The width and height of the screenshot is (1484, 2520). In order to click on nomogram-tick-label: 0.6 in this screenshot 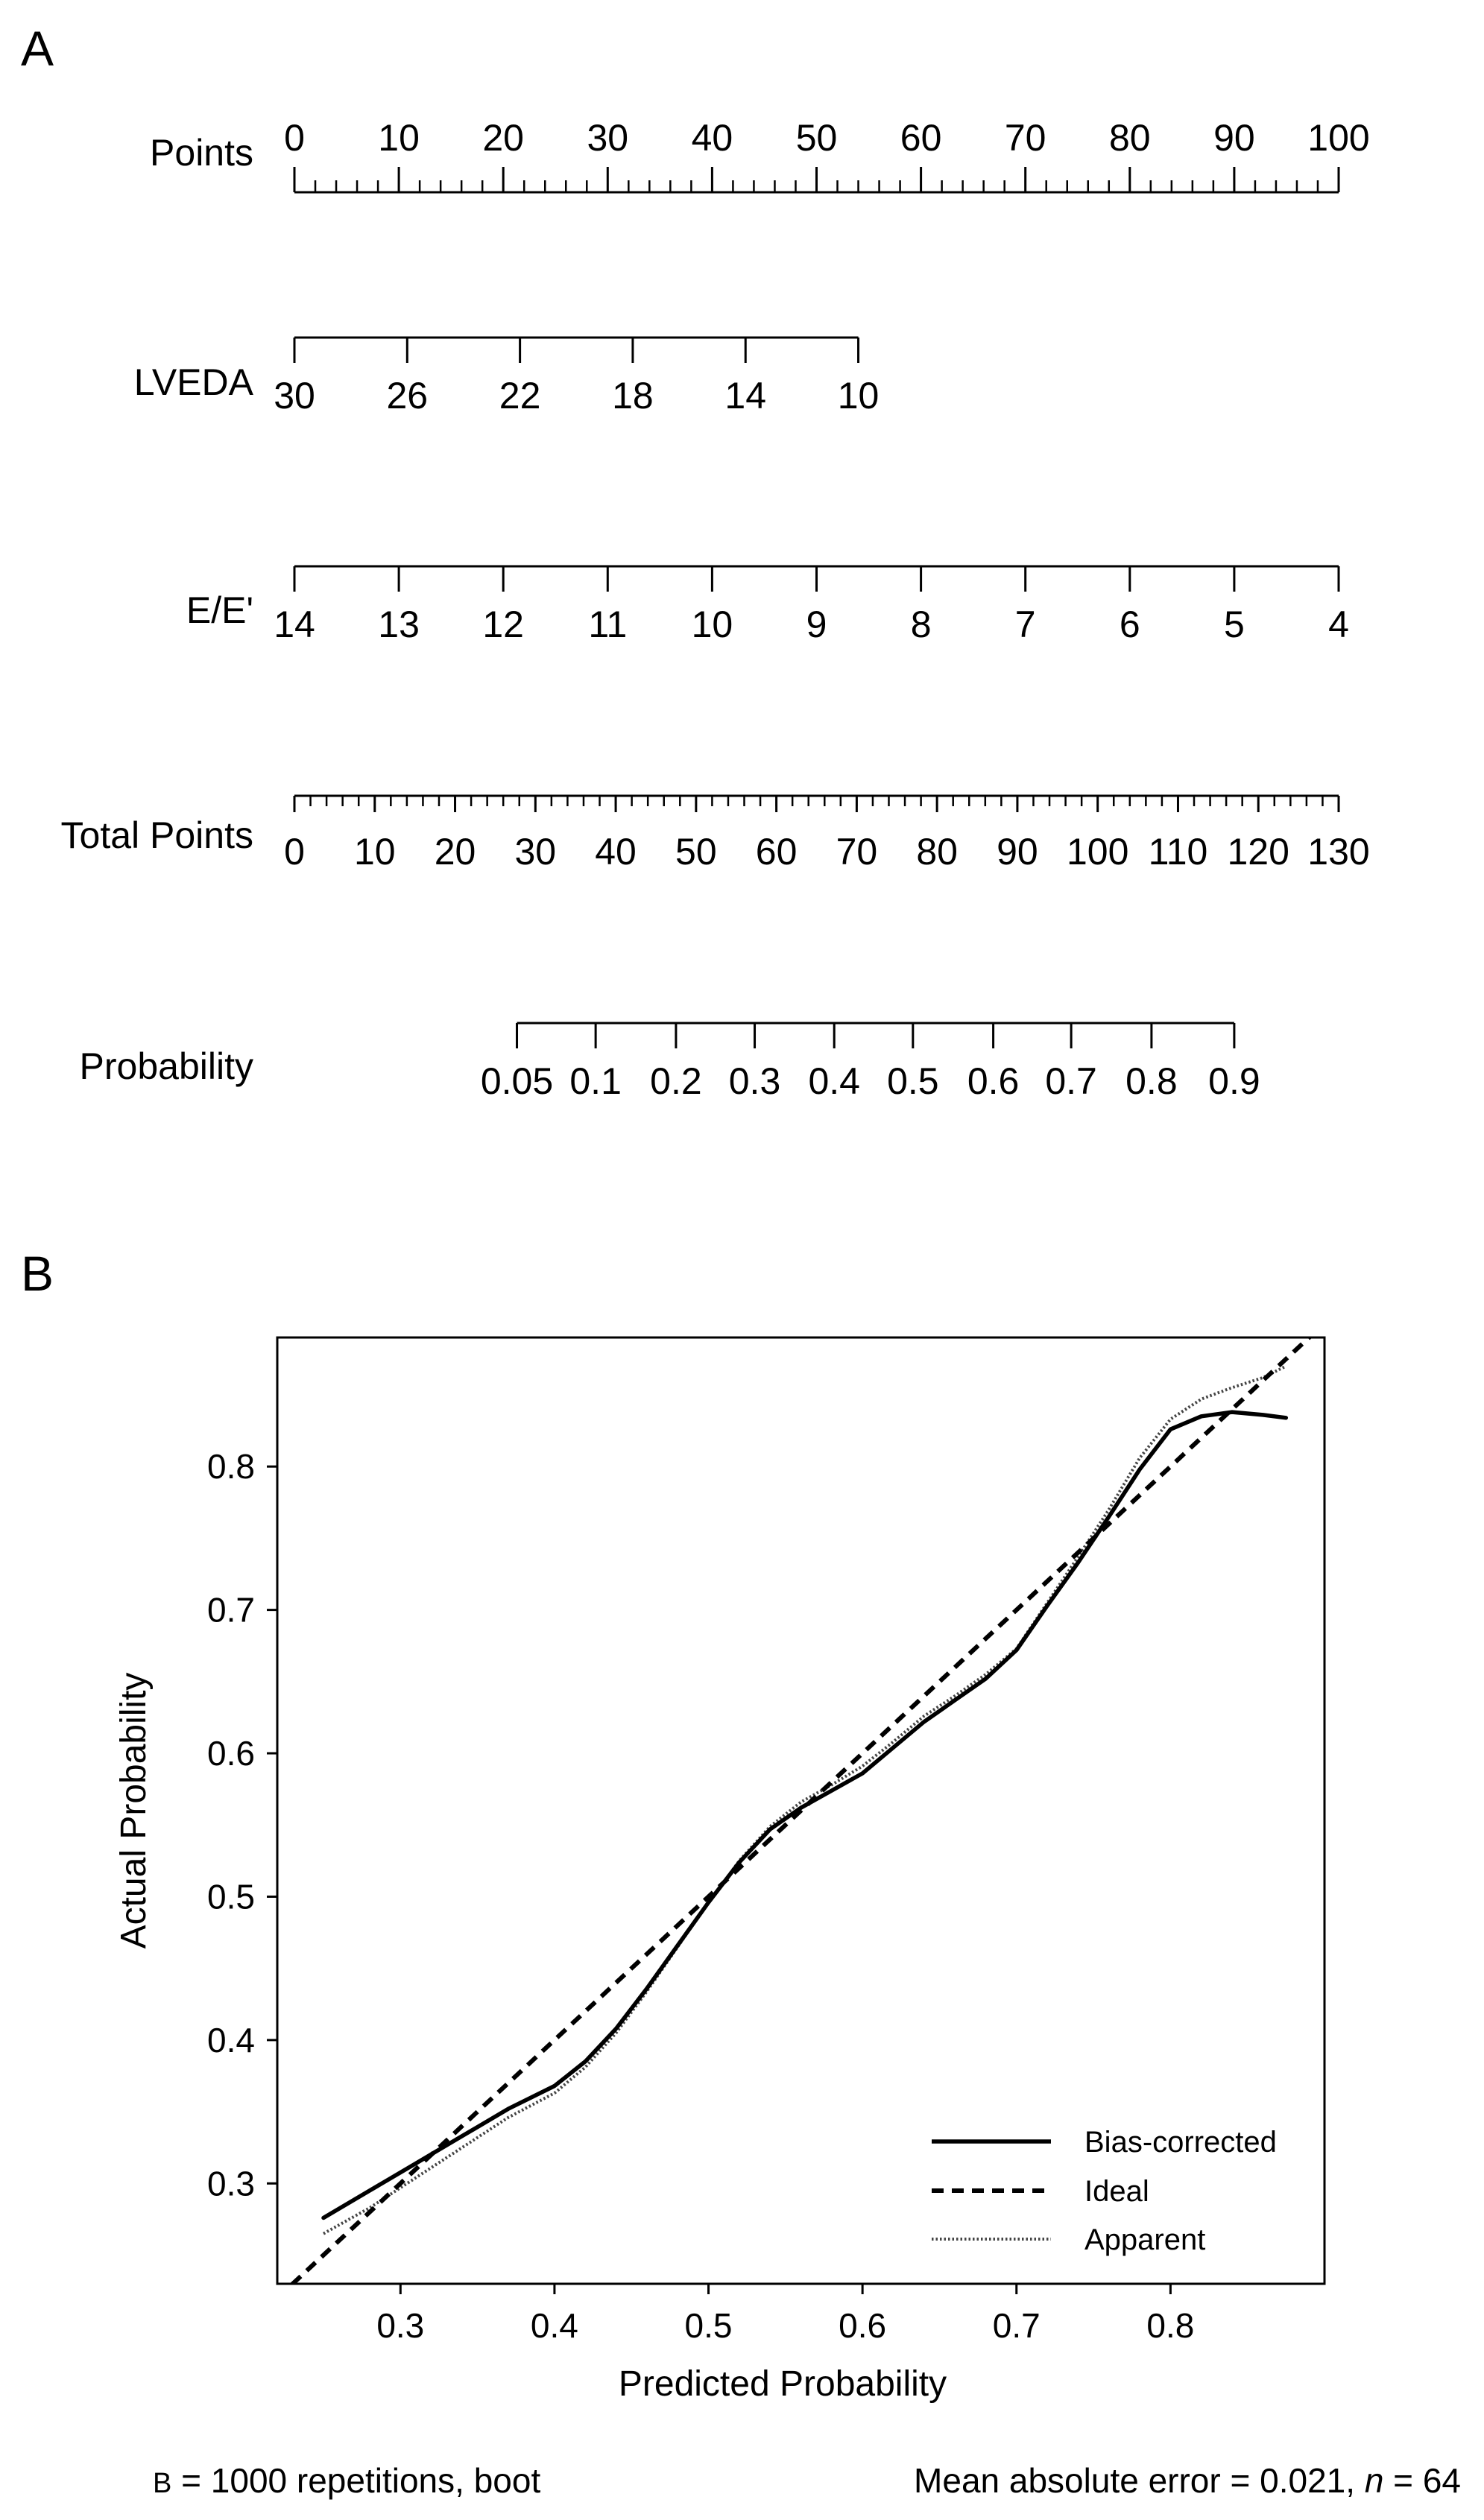, I will do `click(993, 1081)`.